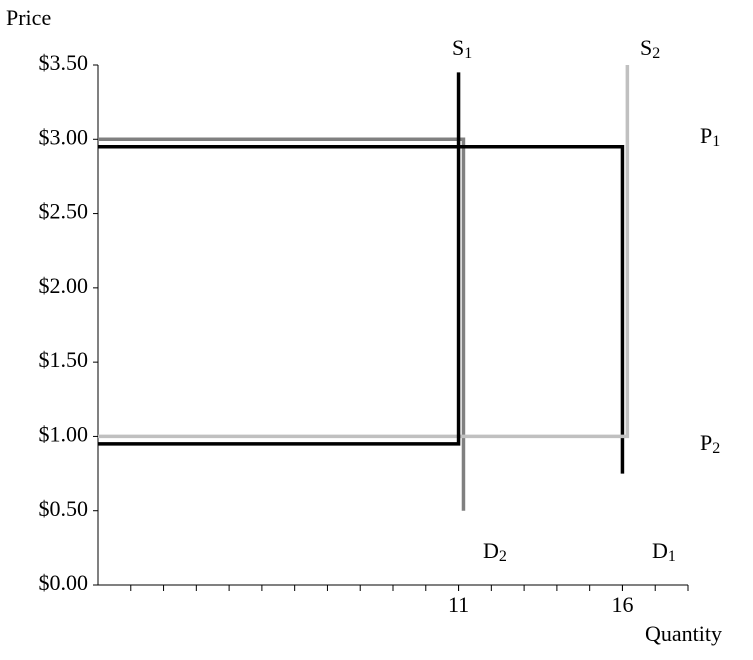  Describe the element at coordinates (64, 211) in the screenshot. I see `y-tick-label: $2.50` at that location.